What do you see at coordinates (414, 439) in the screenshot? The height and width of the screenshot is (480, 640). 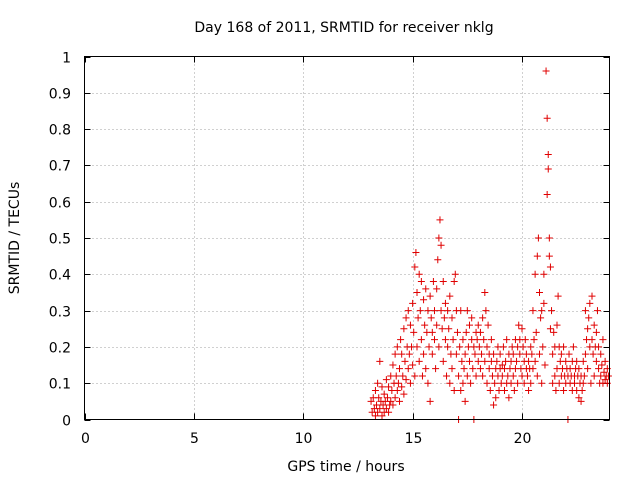 I see `x-tick-label: 15` at bounding box center [414, 439].